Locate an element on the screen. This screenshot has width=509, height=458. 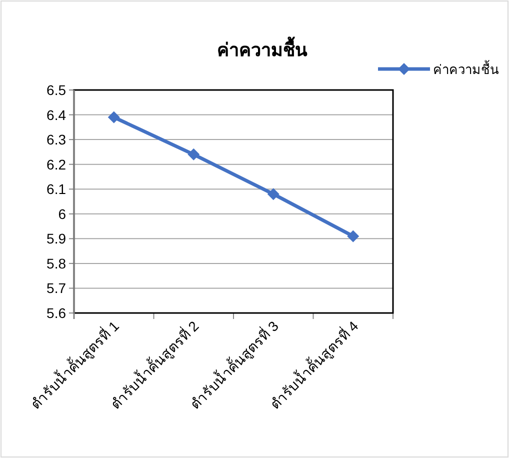
y-tick-label: 5.7 is located at coordinates (56, 288).